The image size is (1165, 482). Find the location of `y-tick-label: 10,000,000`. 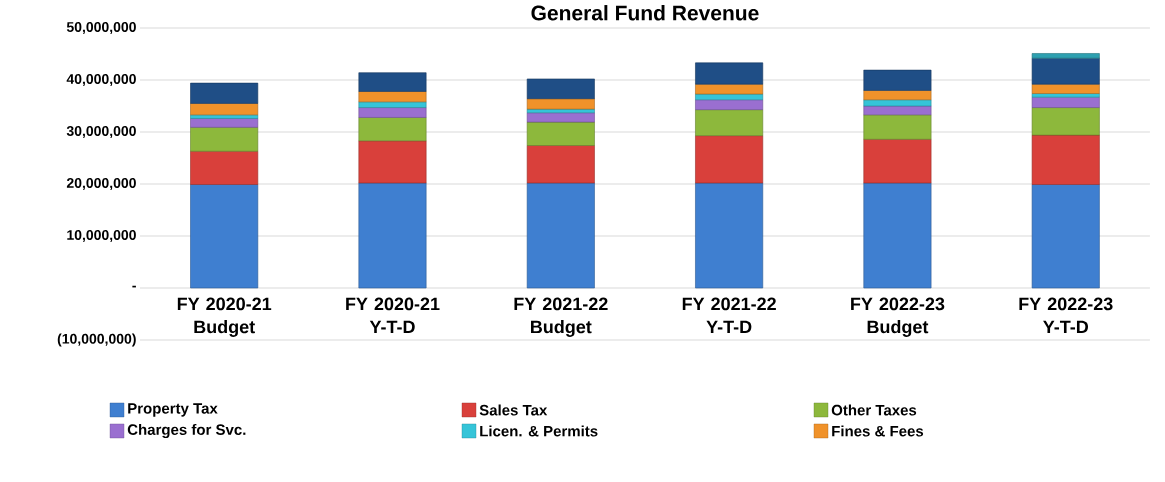

y-tick-label: 10,000,000 is located at coordinates (101, 236).